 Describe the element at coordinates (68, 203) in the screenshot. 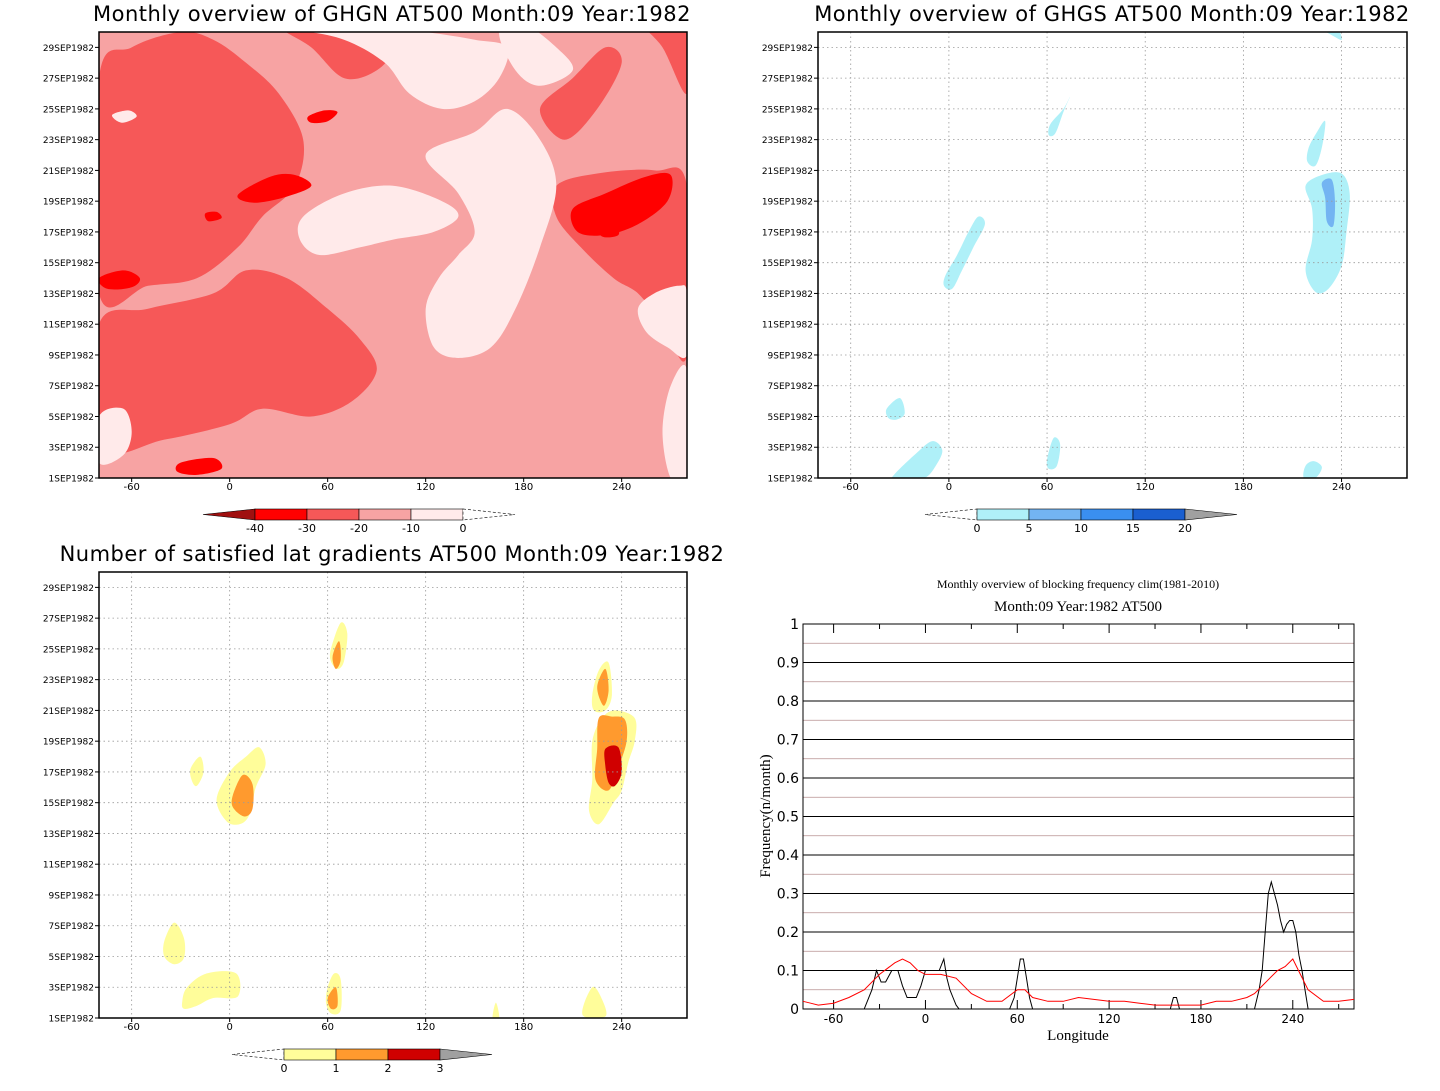

I see `ghgn-ytick-label: 19SEP1982` at that location.